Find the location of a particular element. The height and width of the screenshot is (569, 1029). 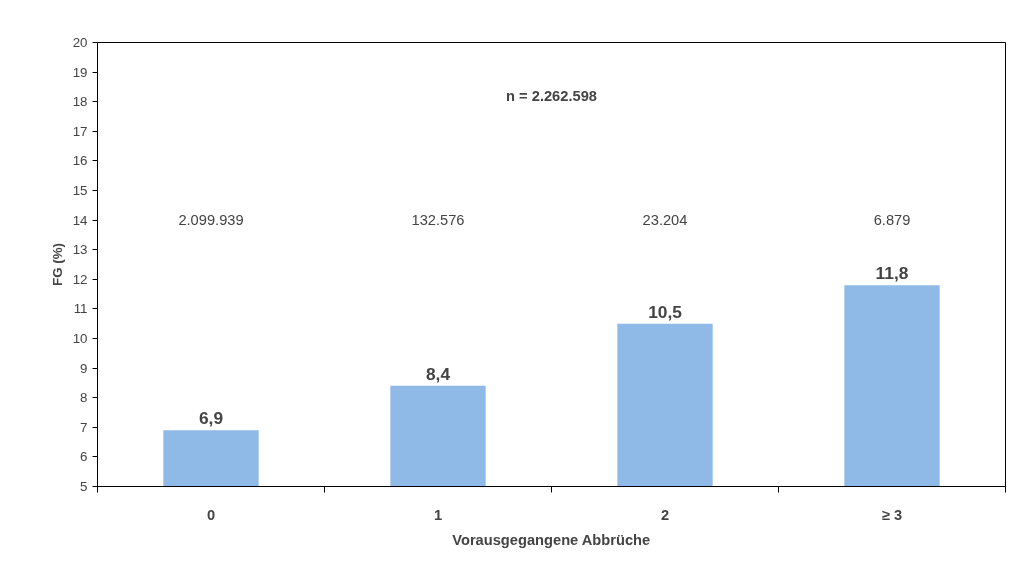

y-tick-label: 16 is located at coordinates (80, 161).